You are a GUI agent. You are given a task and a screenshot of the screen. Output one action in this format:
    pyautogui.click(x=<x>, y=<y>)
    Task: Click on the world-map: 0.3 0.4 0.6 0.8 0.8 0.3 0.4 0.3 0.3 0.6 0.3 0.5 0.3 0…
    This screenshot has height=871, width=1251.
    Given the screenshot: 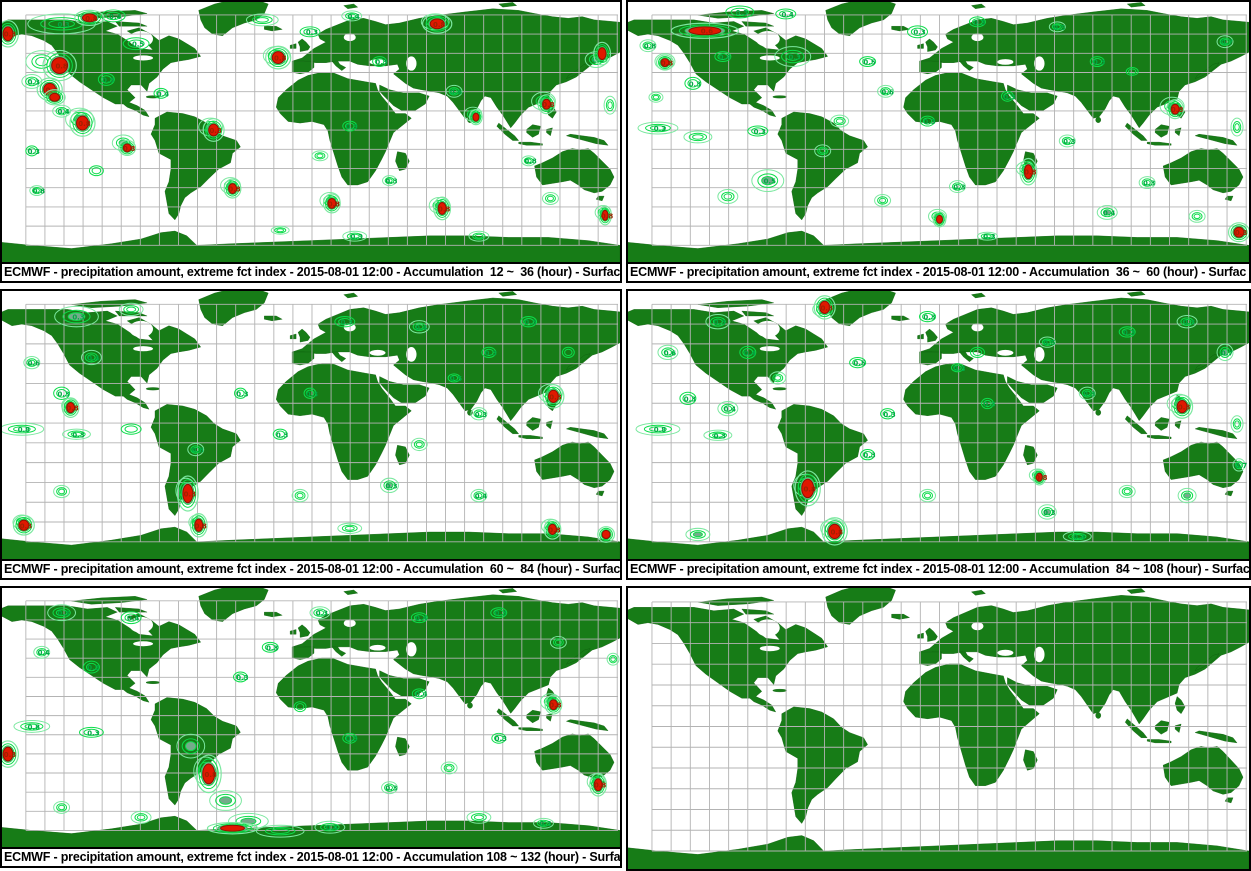 What is the action you would take?
    pyautogui.click(x=938, y=132)
    